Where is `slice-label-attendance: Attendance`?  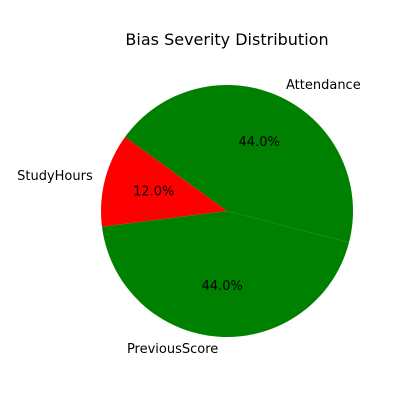 slice-label-attendance: Attendance is located at coordinates (323, 85).